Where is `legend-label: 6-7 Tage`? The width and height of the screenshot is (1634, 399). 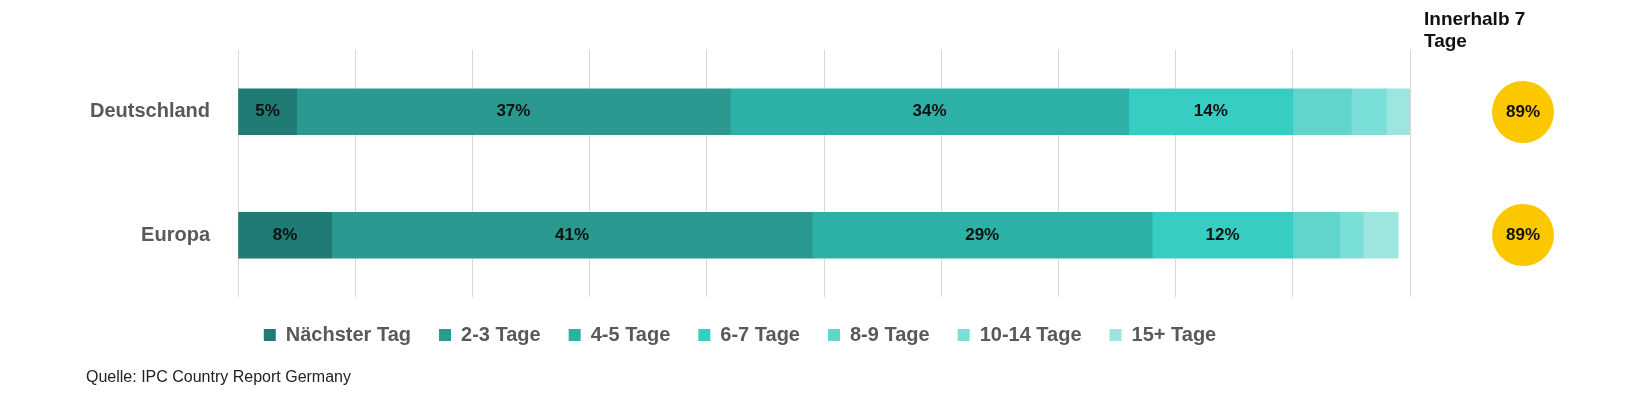
legend-label: 6-7 Tage is located at coordinates (760, 333).